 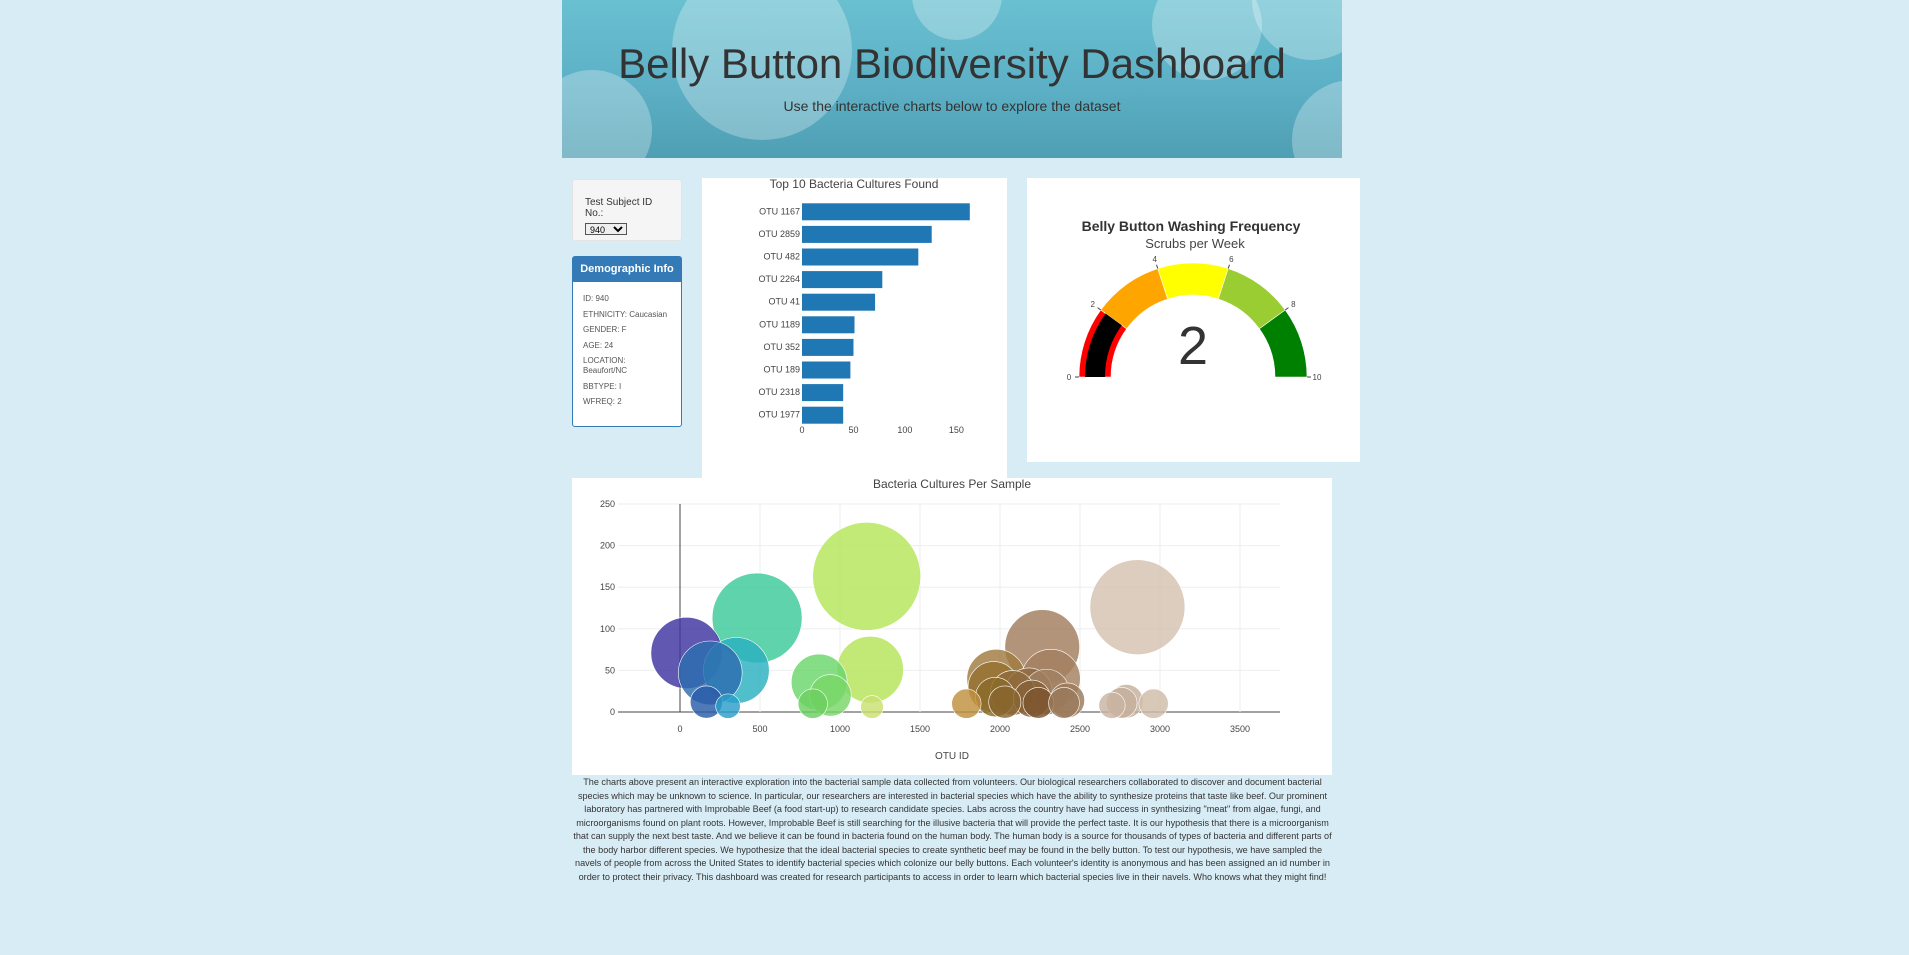 What do you see at coordinates (1195, 243) in the screenshot?
I see `gauge-subtitle: Scrubs per Week` at bounding box center [1195, 243].